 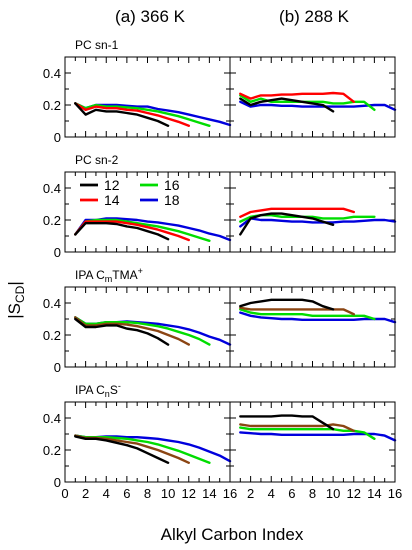 I want to click on row-label-3: IPA CmTMA+, so click(x=109, y=275).